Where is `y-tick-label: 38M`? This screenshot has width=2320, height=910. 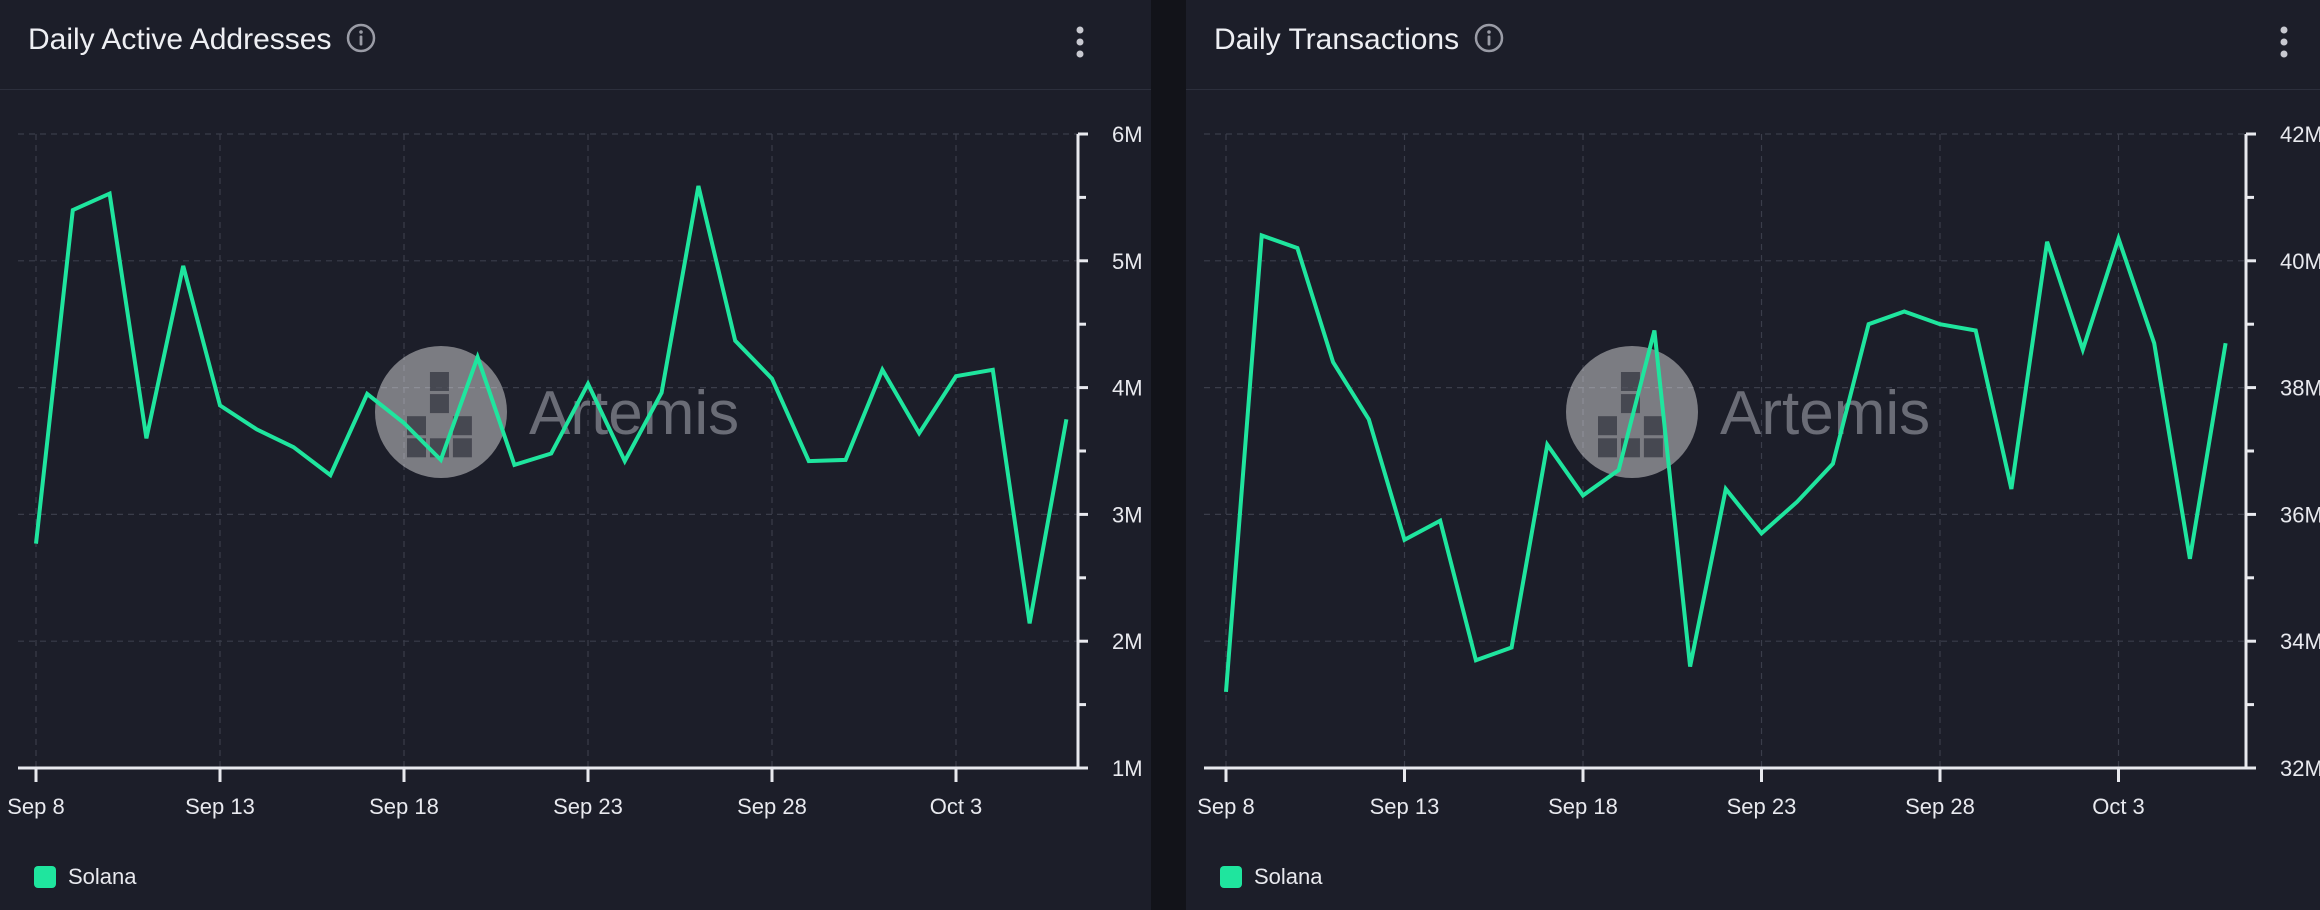
y-tick-label: 38M is located at coordinates (2300, 388).